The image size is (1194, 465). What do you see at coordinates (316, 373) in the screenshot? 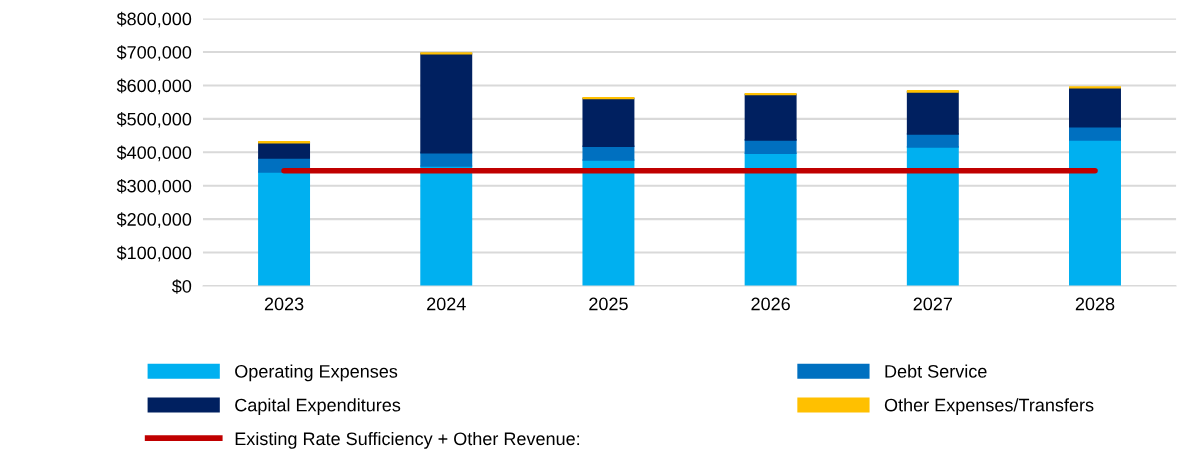
I see `legend-label: Operating Expenses` at bounding box center [316, 373].